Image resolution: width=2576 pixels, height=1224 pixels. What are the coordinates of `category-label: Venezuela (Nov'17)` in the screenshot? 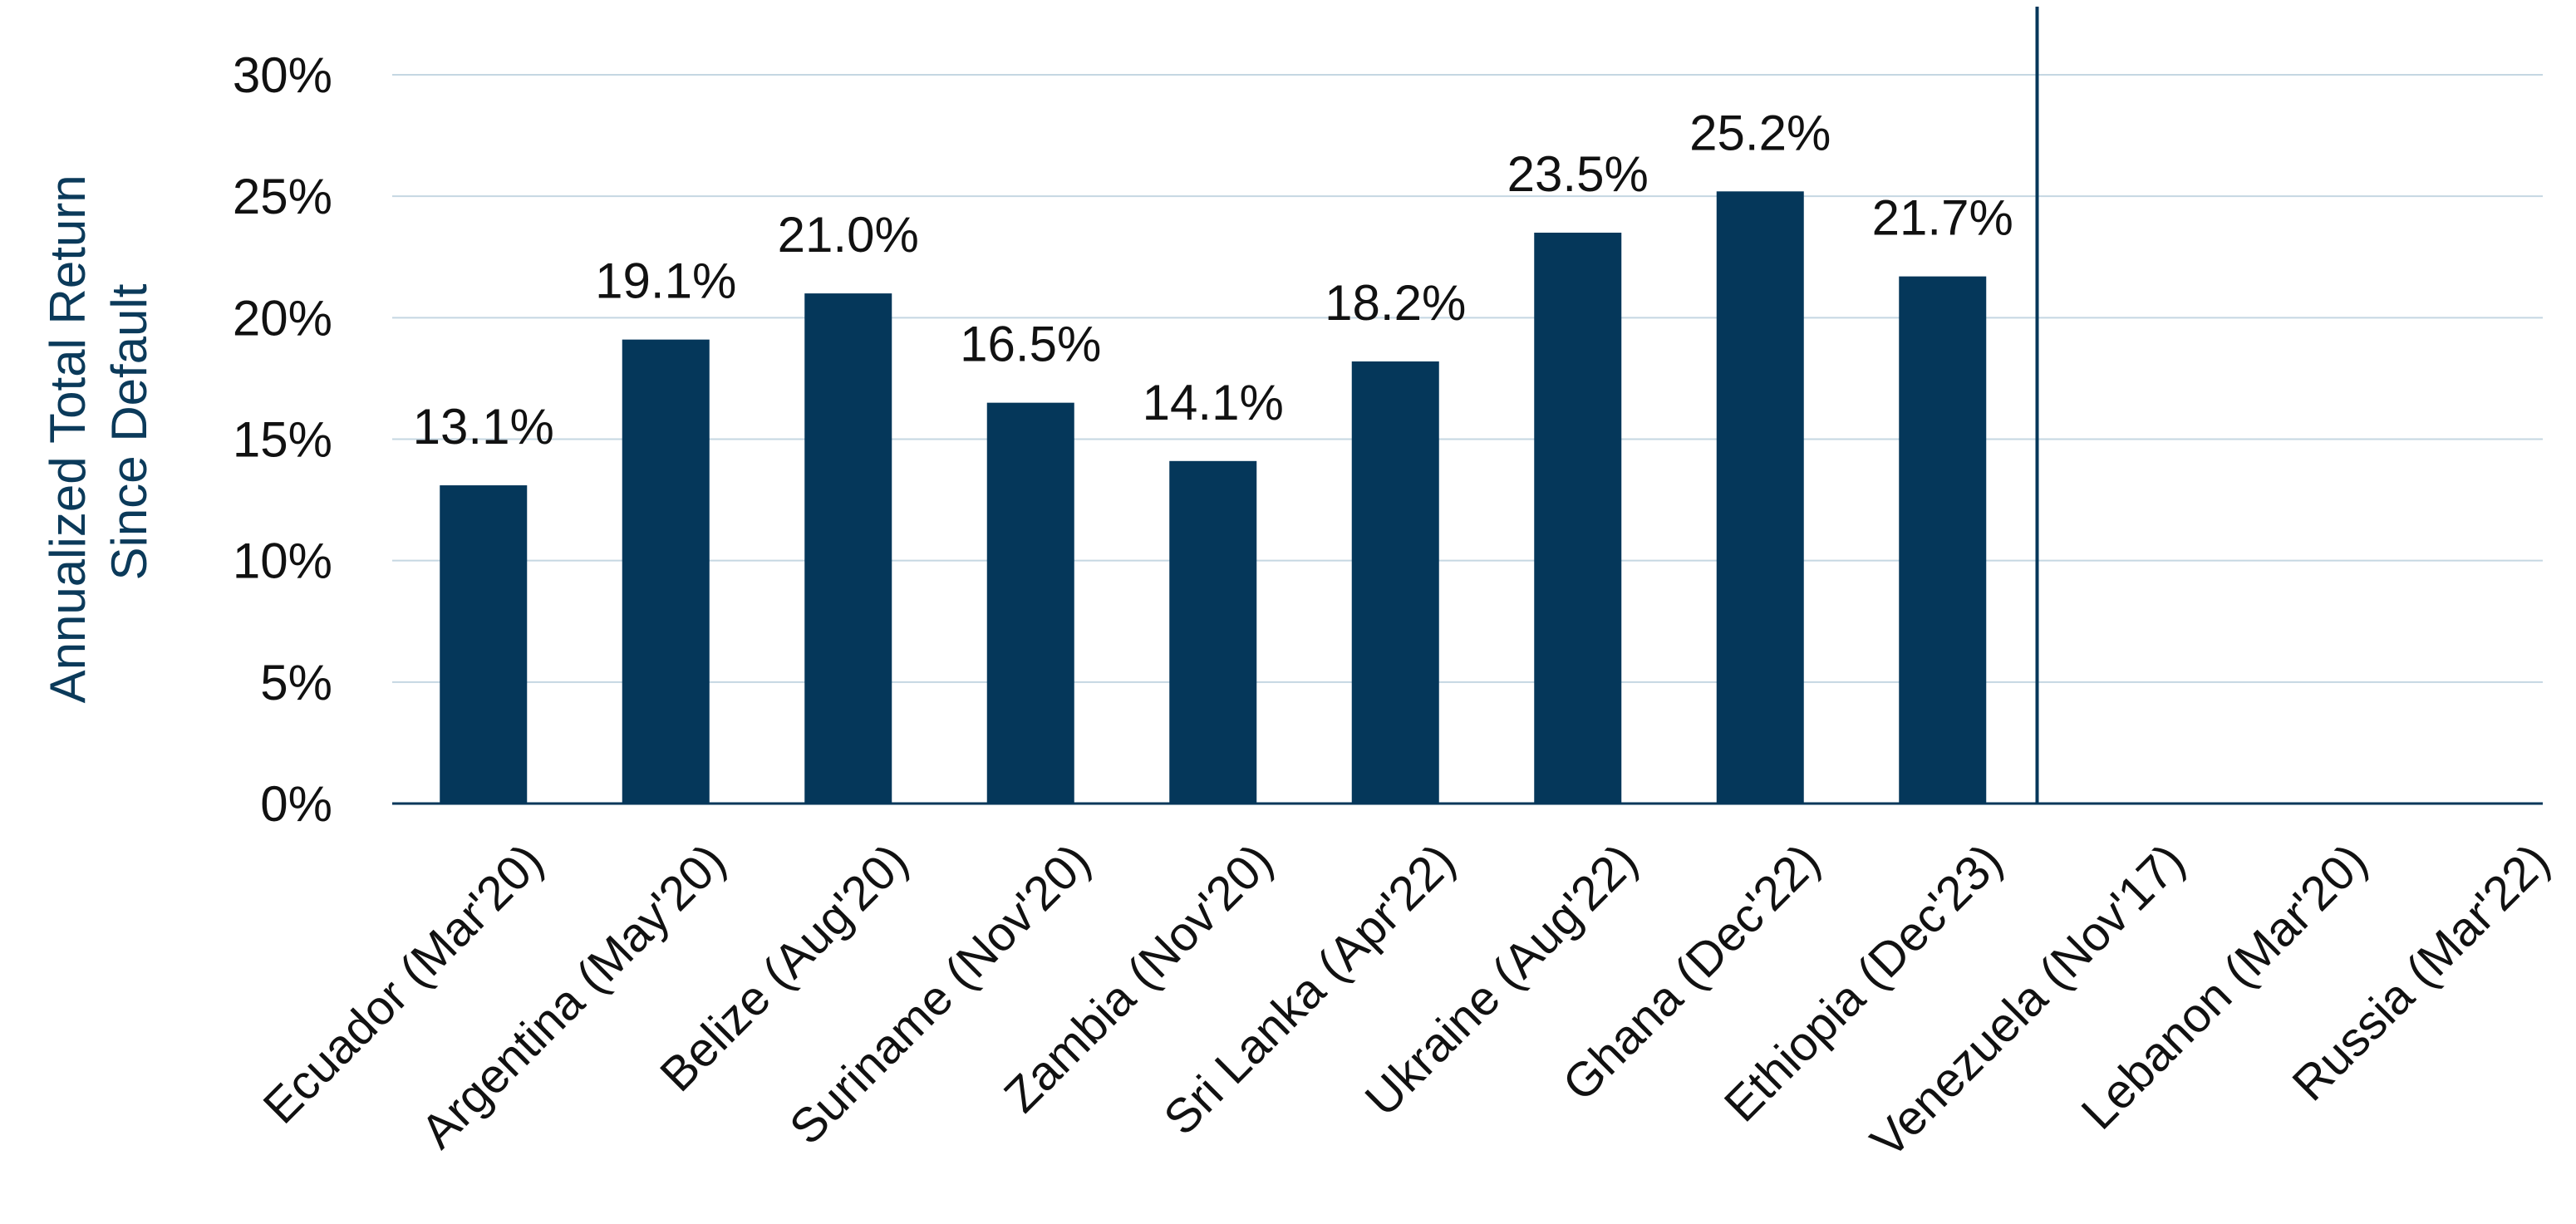 It's located at (2028, 1000).